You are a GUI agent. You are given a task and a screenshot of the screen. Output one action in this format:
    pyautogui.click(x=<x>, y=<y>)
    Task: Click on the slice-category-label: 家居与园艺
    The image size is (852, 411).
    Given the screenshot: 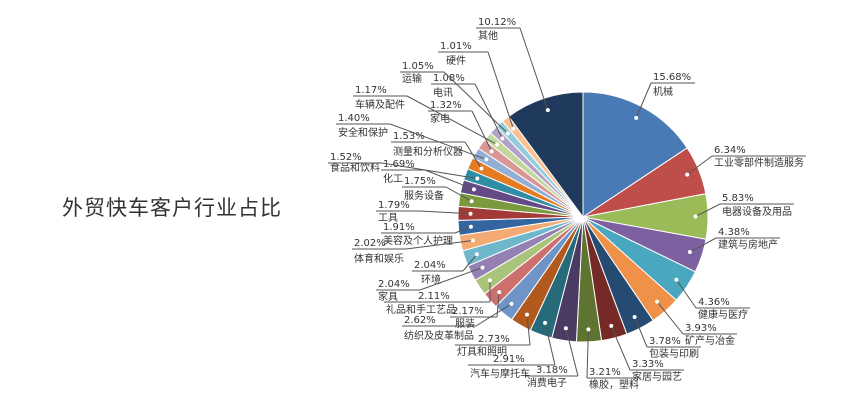 What is the action you would take?
    pyautogui.click(x=657, y=376)
    